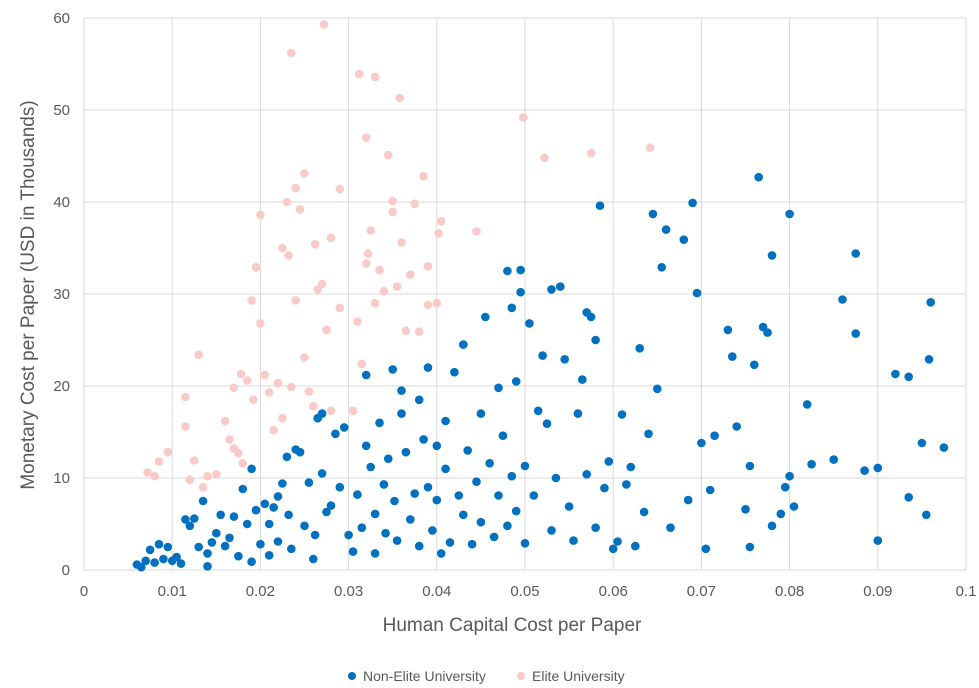  What do you see at coordinates (424, 676) in the screenshot?
I see `legend-label-non-elite: Non-Elite University` at bounding box center [424, 676].